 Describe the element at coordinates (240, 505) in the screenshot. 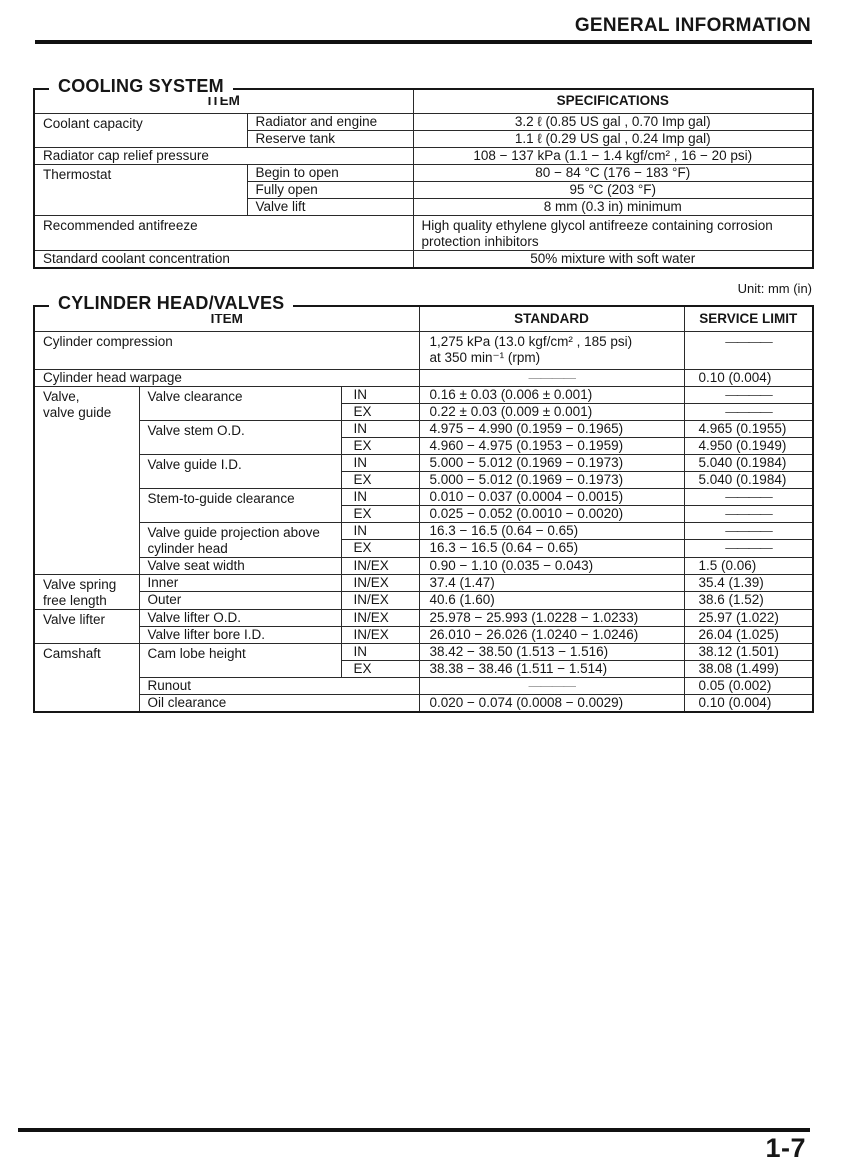

I see `subitem-cell: Stem-to-guide clearance` at that location.